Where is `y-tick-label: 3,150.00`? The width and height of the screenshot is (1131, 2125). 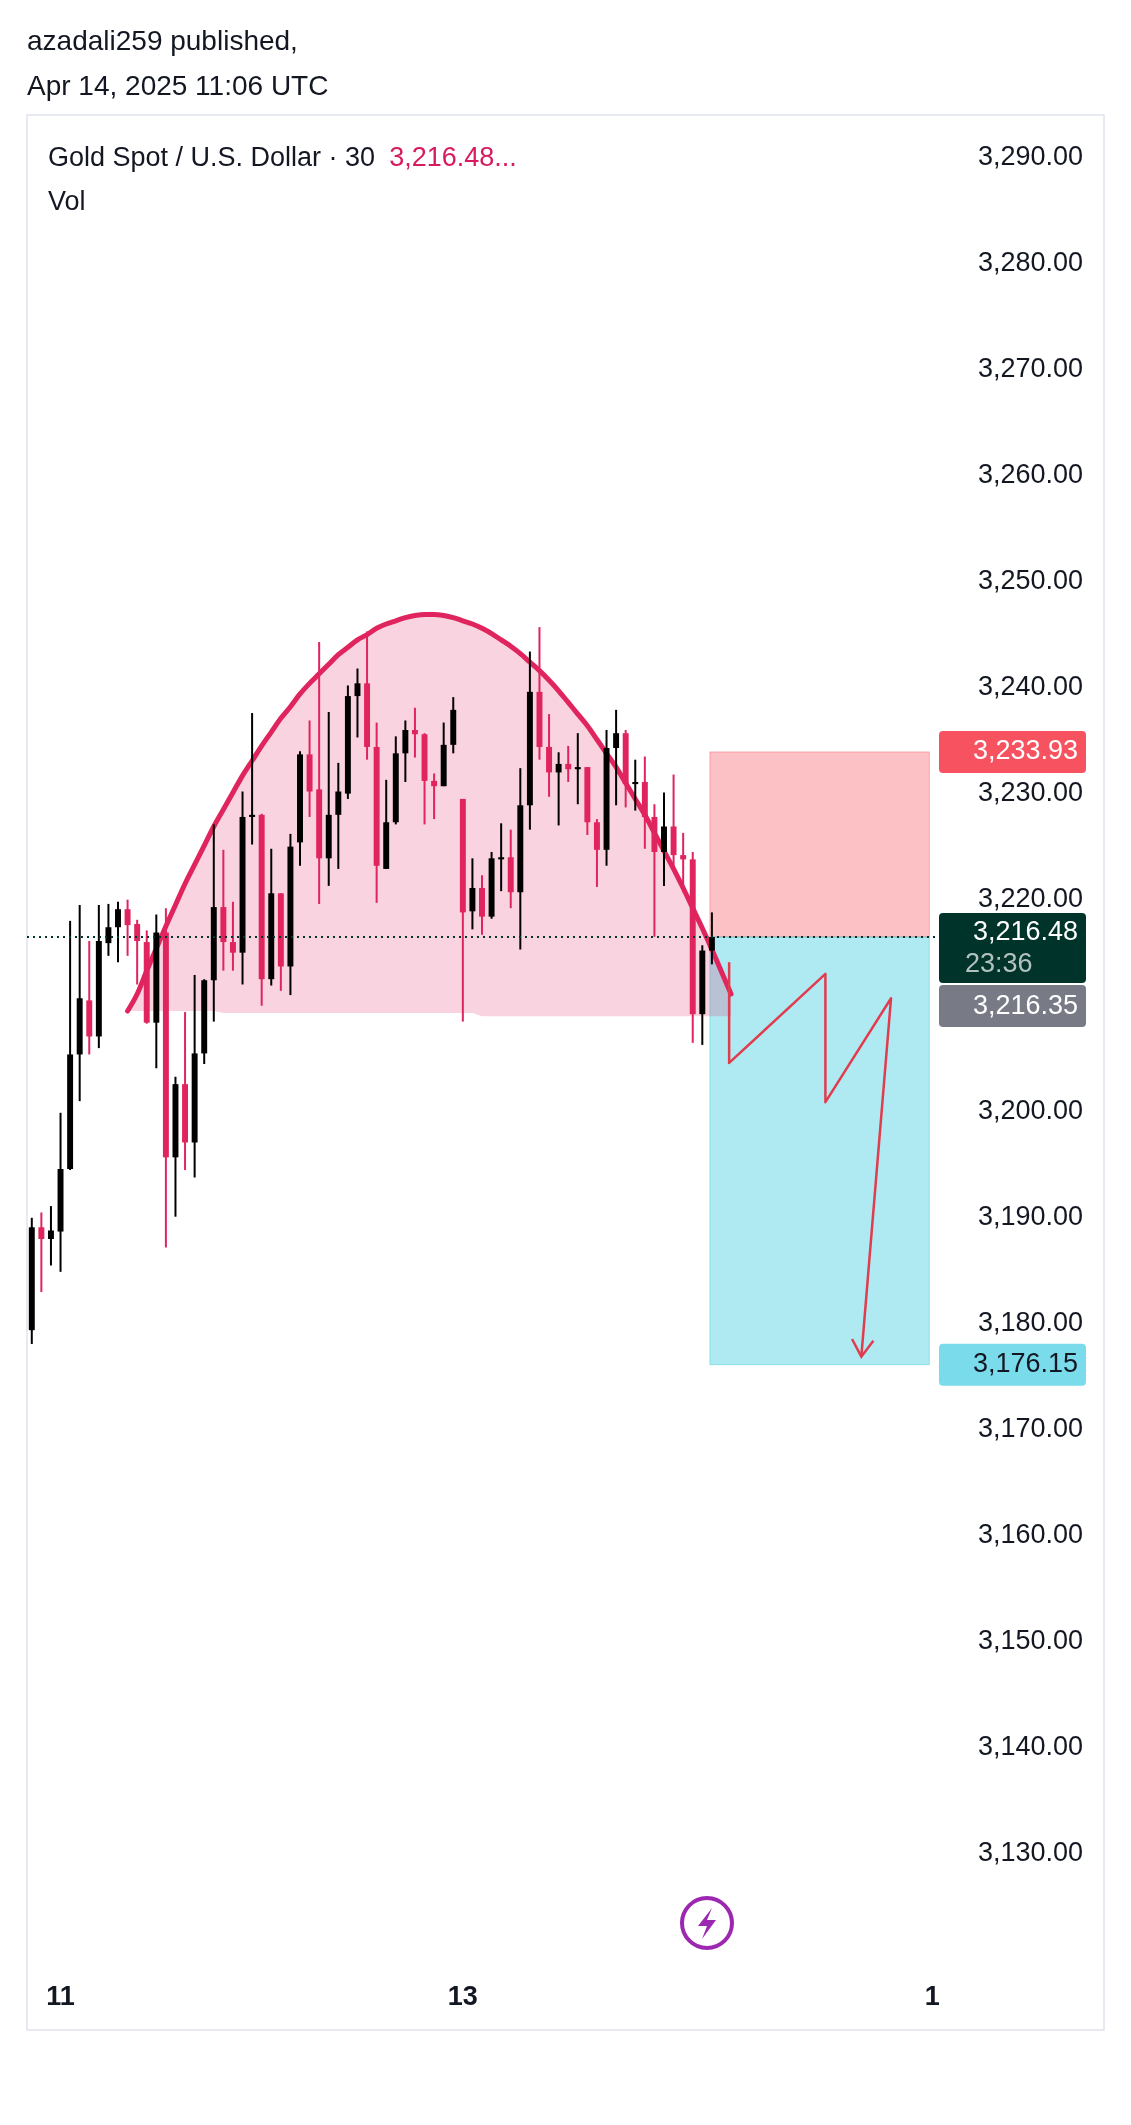 y-tick-label: 3,150.00 is located at coordinates (1030, 1640).